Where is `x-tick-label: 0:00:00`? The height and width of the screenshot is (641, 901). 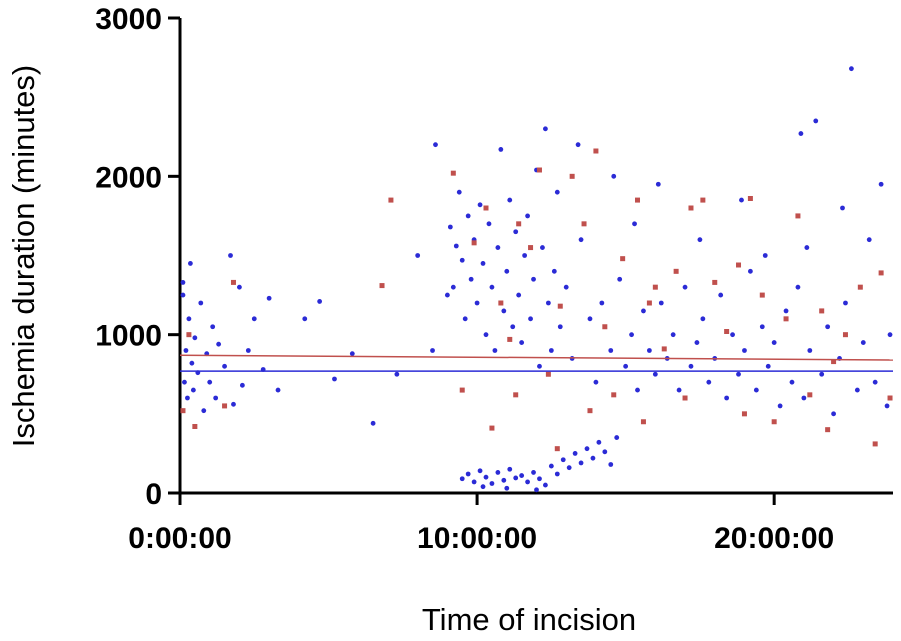 x-tick-label: 0:00:00 is located at coordinates (179, 538).